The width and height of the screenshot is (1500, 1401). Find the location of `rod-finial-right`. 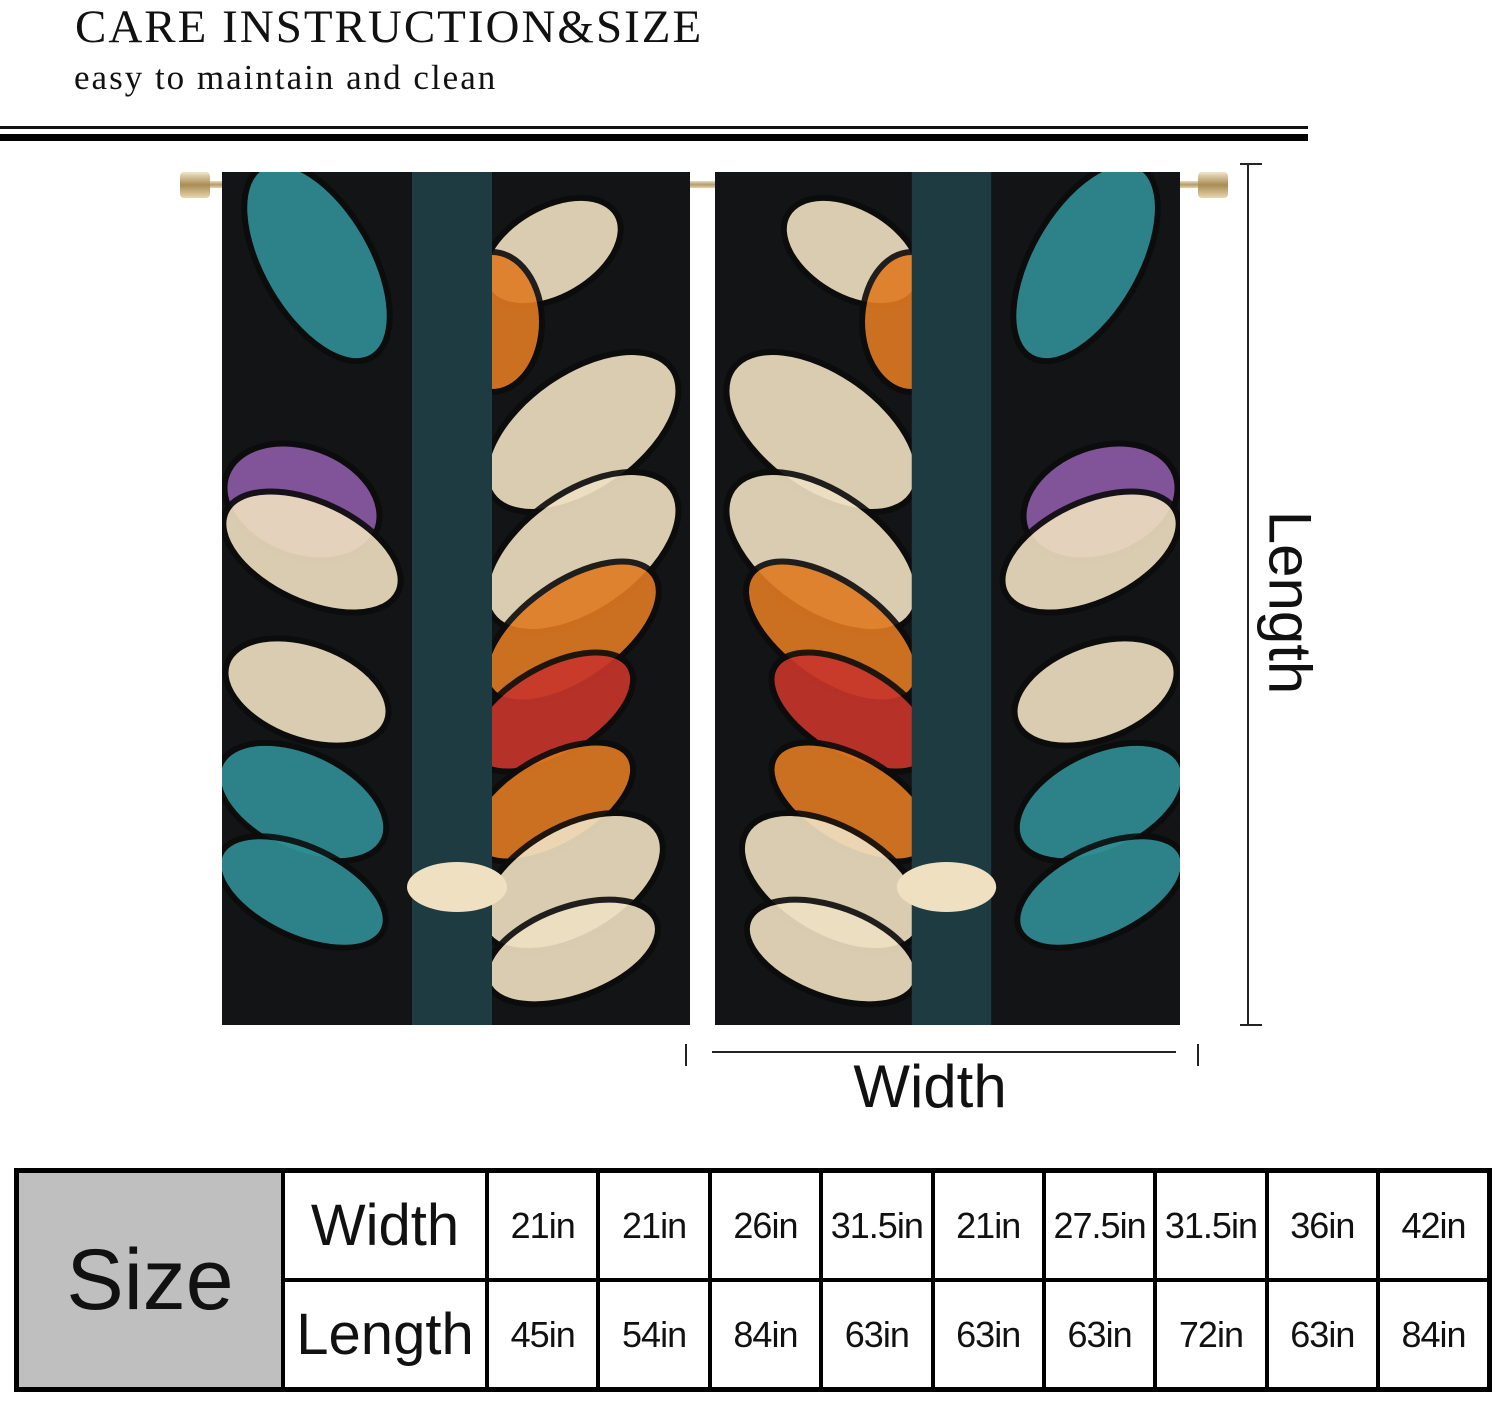

rod-finial-right is located at coordinates (1213, 185).